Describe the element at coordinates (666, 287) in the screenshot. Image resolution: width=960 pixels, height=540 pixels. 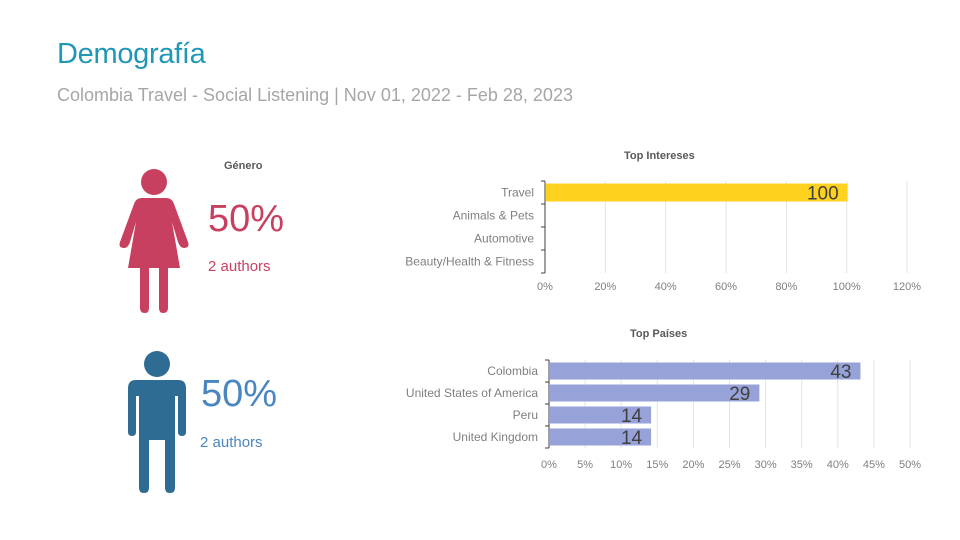
I see `interests-tick-label: 40%` at that location.